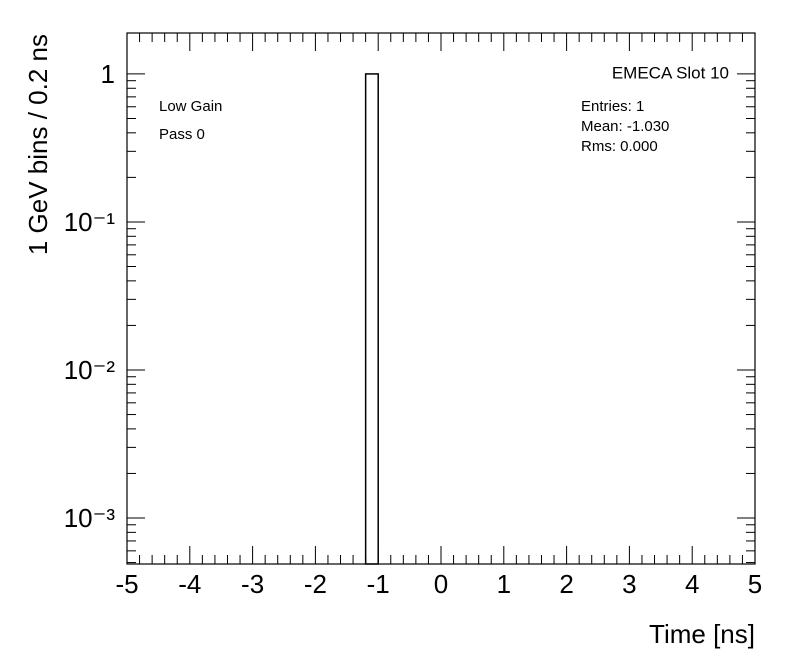  What do you see at coordinates (504, 584) in the screenshot?
I see `x-tick-label: 1` at bounding box center [504, 584].